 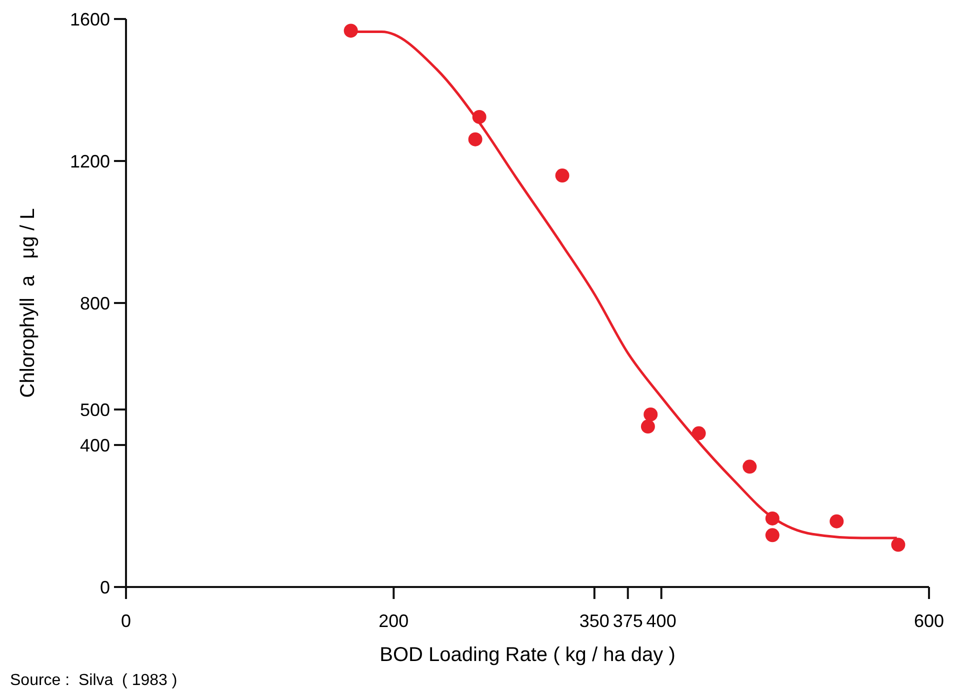 I want to click on x-tick-label: 0, so click(x=126, y=621).